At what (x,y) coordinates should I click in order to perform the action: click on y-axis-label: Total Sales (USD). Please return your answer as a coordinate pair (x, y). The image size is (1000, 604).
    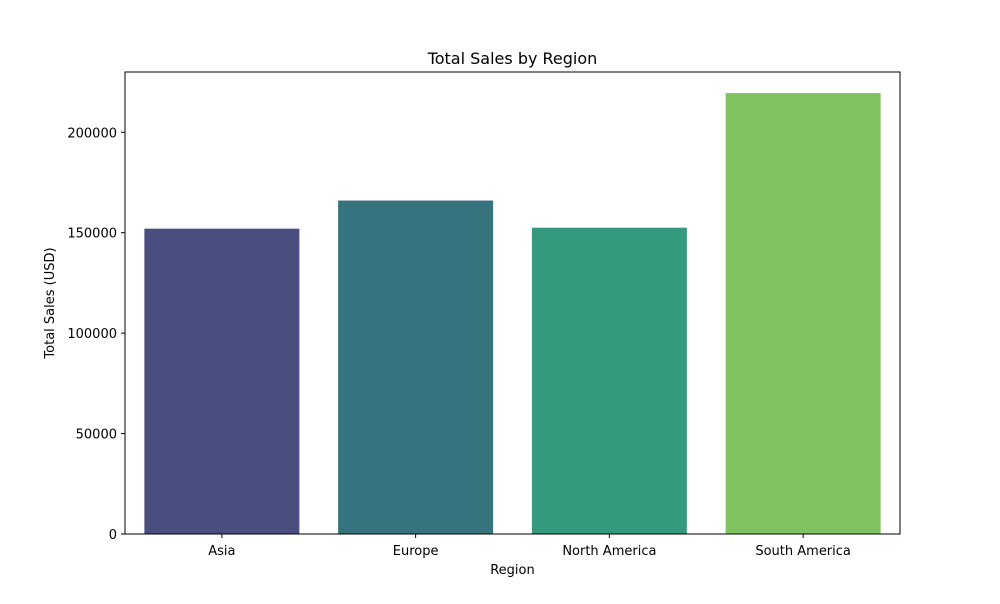
    Looking at the image, I should click on (50, 303).